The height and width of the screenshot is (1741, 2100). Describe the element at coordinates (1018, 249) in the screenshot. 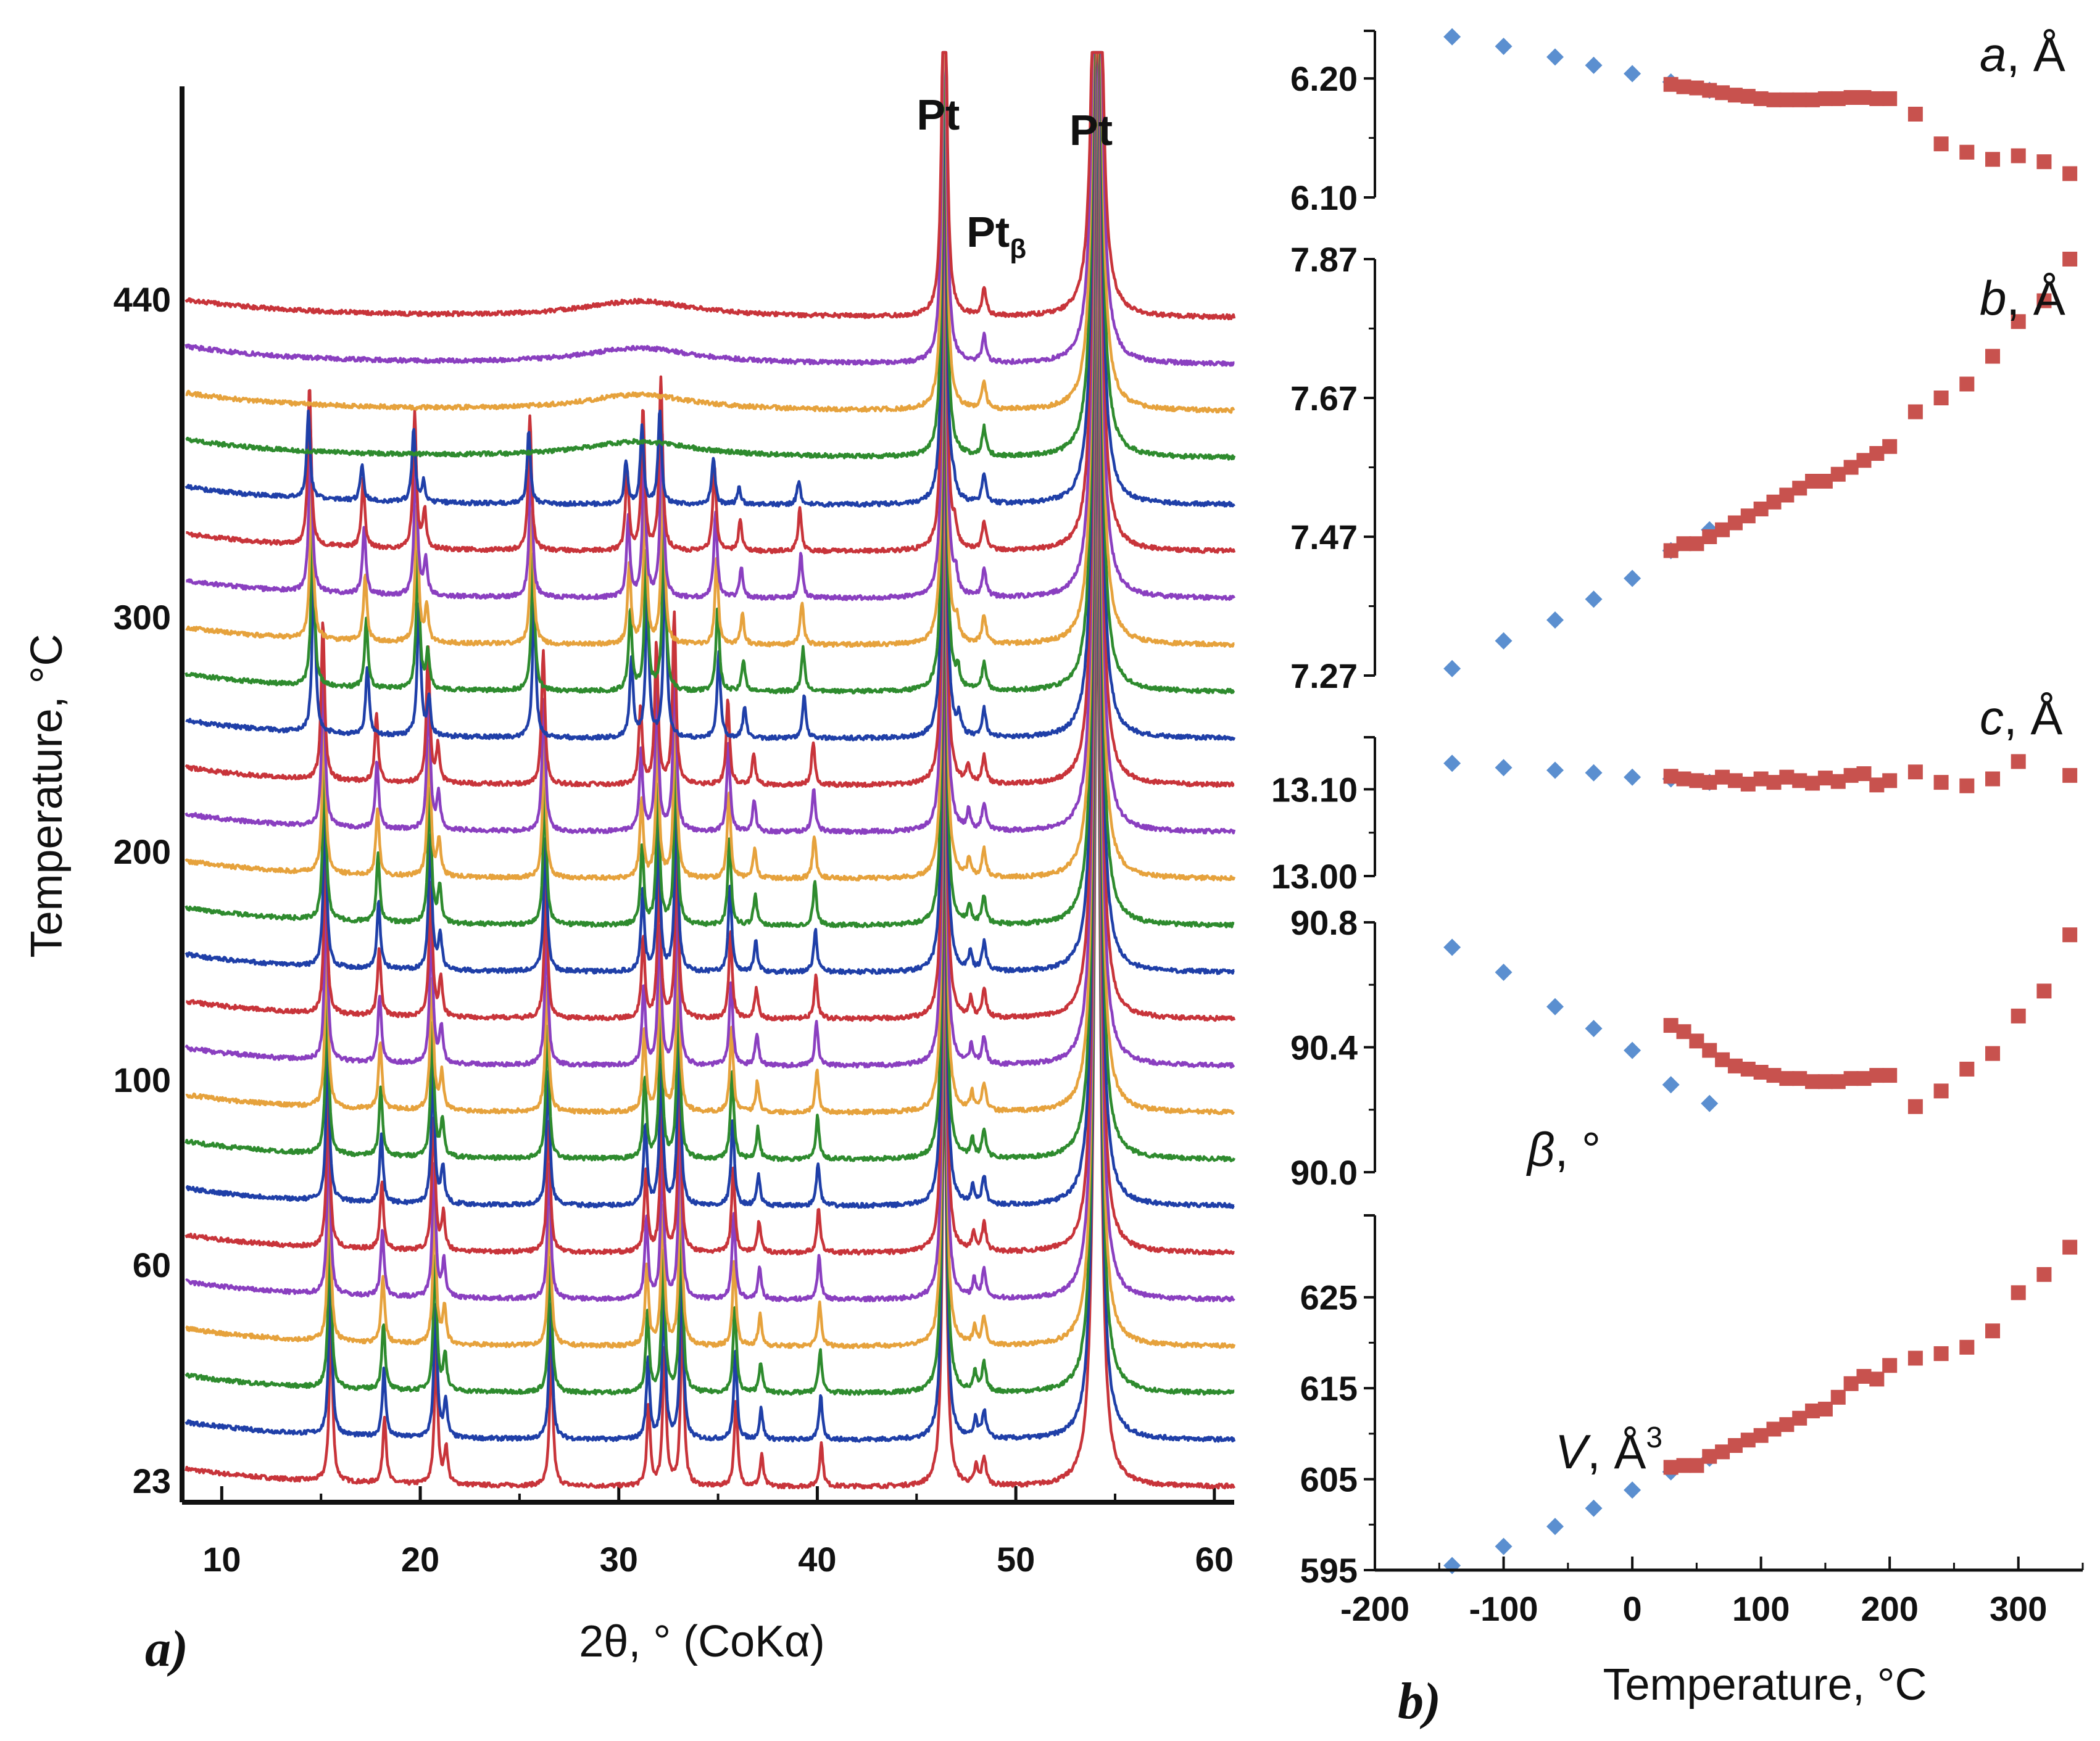

I see `peak-label-subscript: β` at that location.